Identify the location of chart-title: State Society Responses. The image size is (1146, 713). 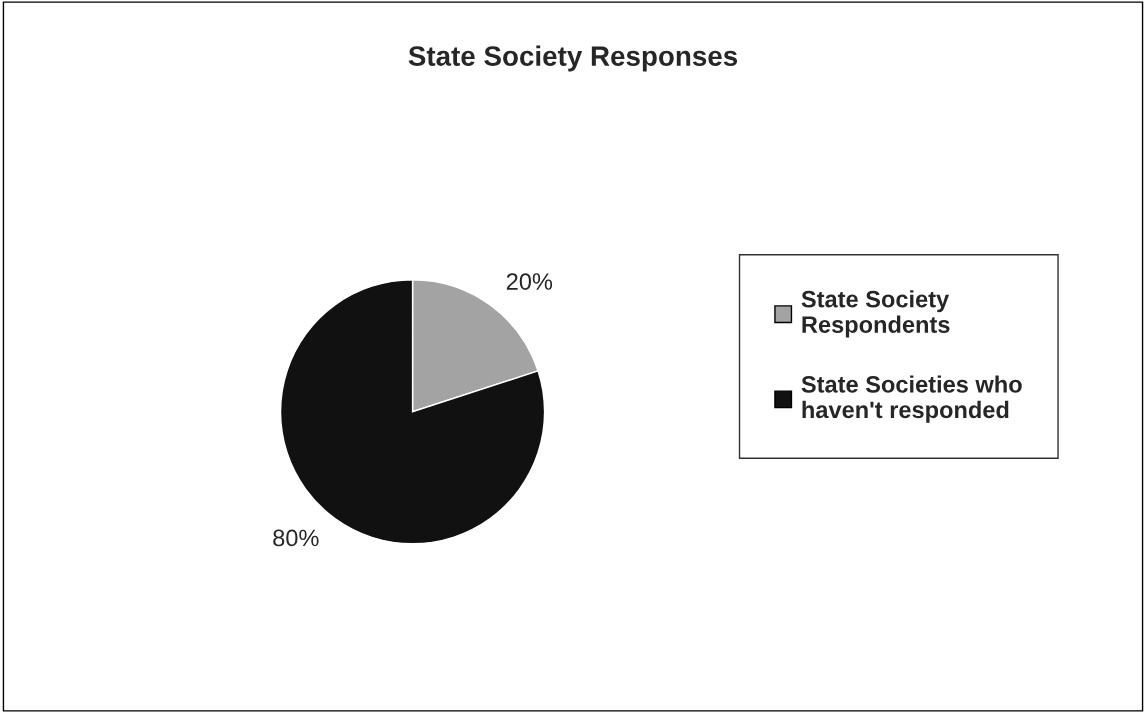
(573, 58).